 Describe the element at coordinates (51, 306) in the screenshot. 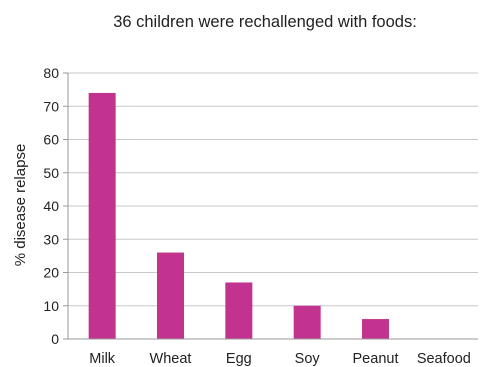

I see `y-tick-label: 10` at that location.